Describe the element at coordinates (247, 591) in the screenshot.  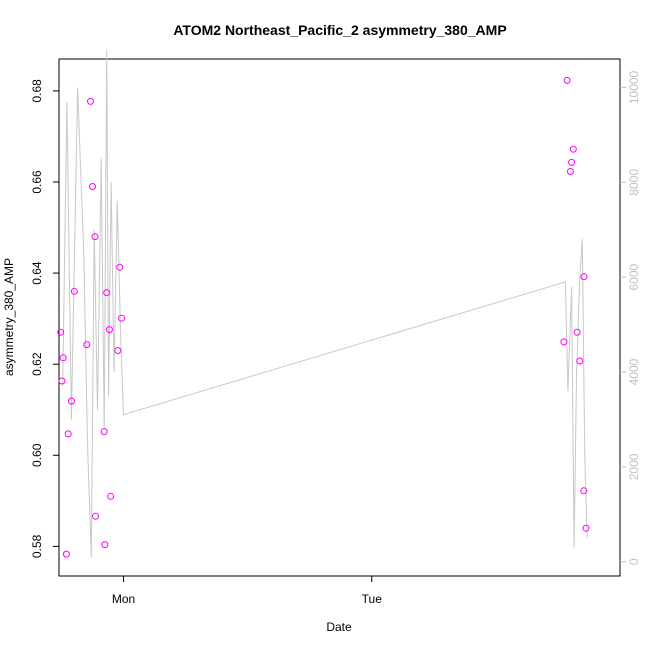
I see `x-axis: Mon Tue` at that location.